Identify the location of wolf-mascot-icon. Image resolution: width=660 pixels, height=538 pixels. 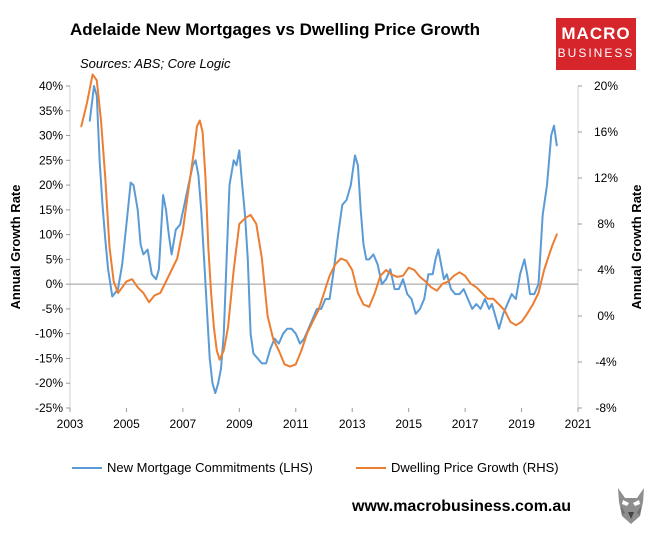
(631, 506).